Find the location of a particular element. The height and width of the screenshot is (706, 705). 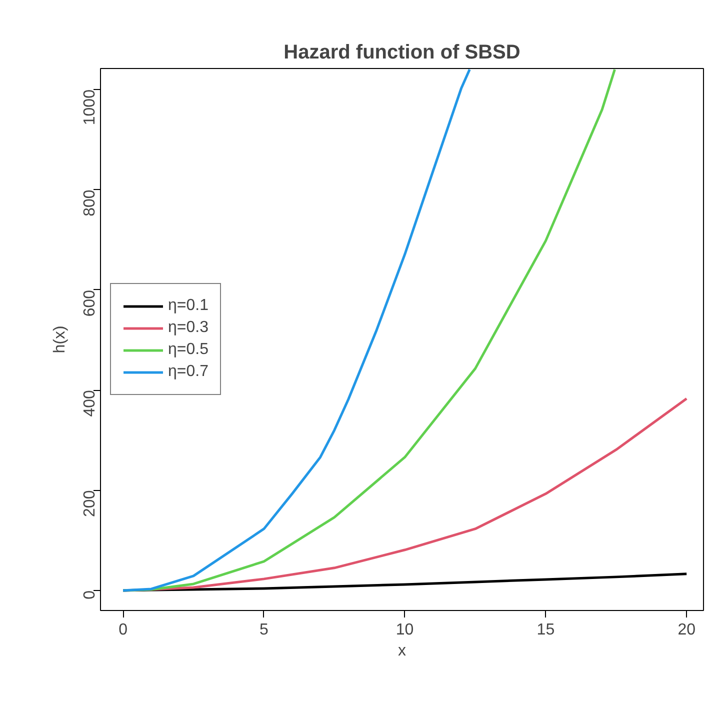

legend-label: η=0.1 is located at coordinates (188, 306).